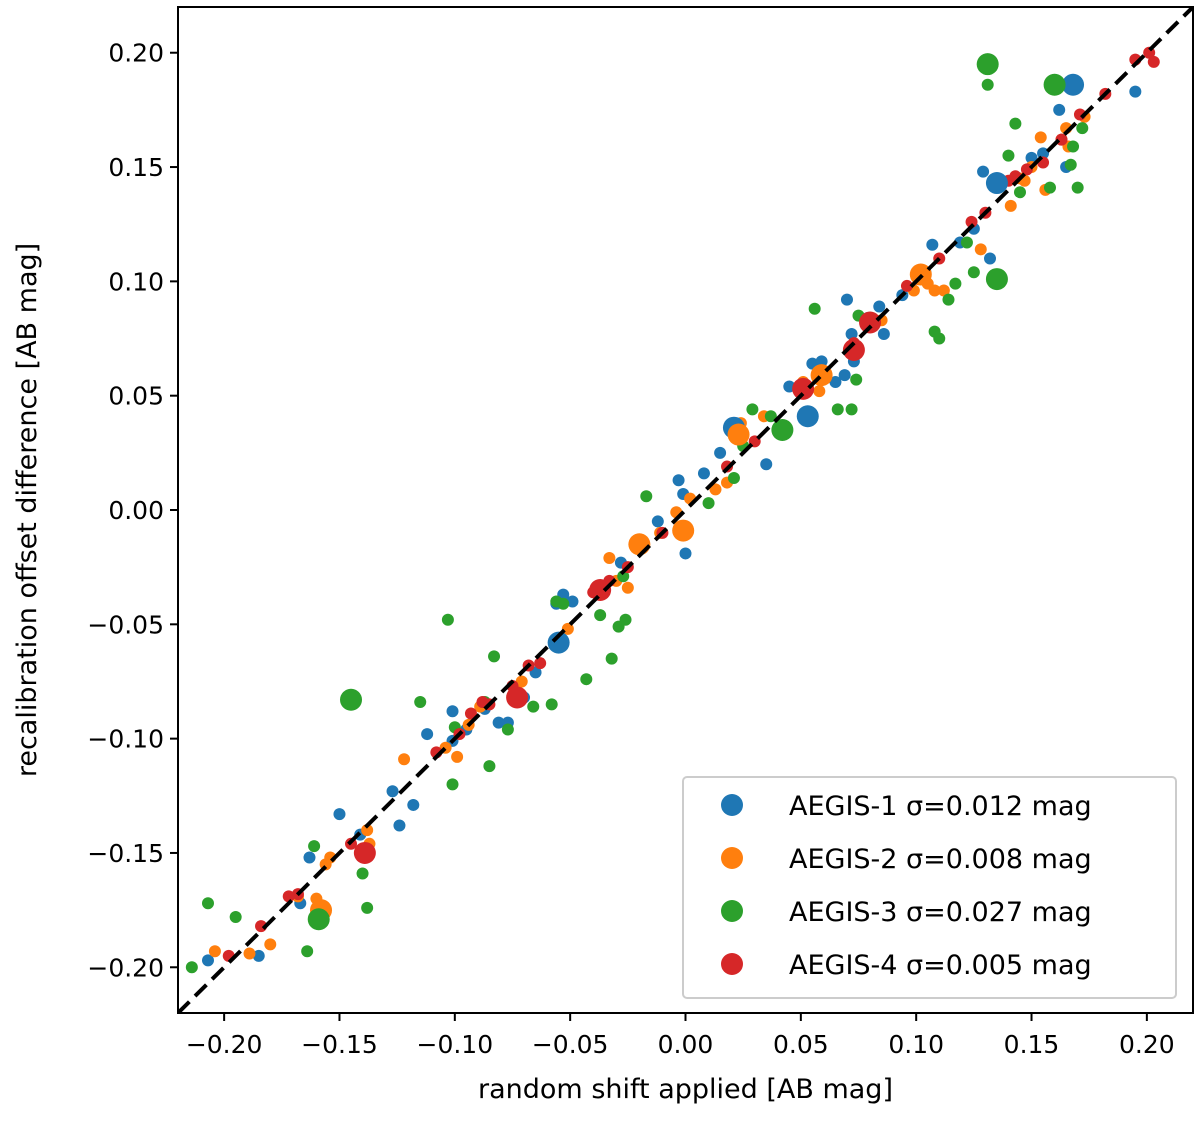  Describe the element at coordinates (686, 1044) in the screenshot. I see `x-tick-label: 0.00` at that location.